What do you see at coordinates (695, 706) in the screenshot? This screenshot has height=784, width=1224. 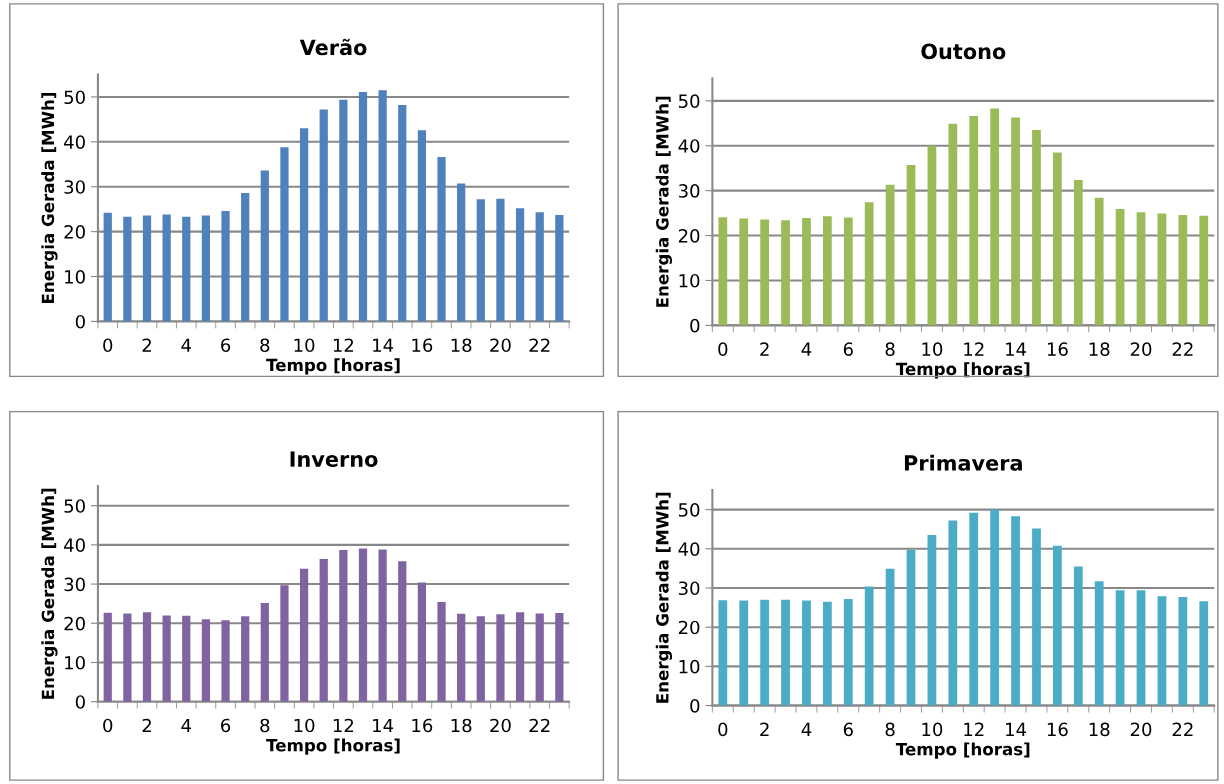 I see `y-tick-label: 0` at bounding box center [695, 706].